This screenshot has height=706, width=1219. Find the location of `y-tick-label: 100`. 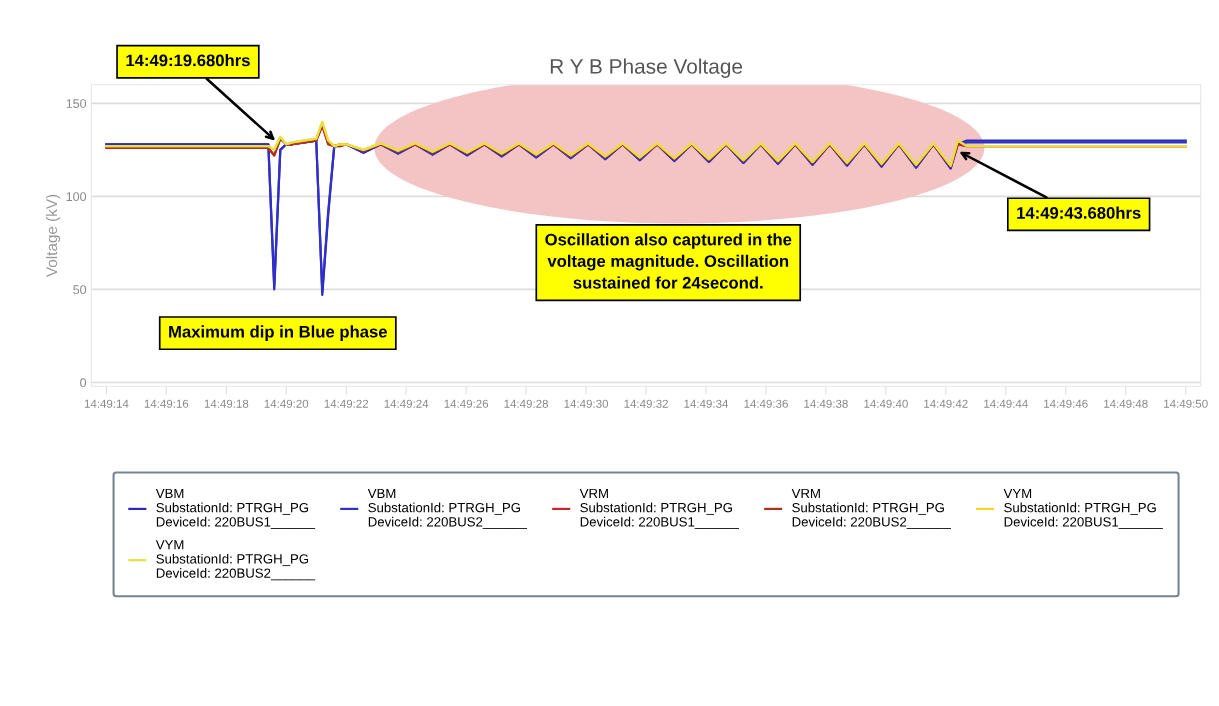

y-tick-label: 100 is located at coordinates (76, 197).